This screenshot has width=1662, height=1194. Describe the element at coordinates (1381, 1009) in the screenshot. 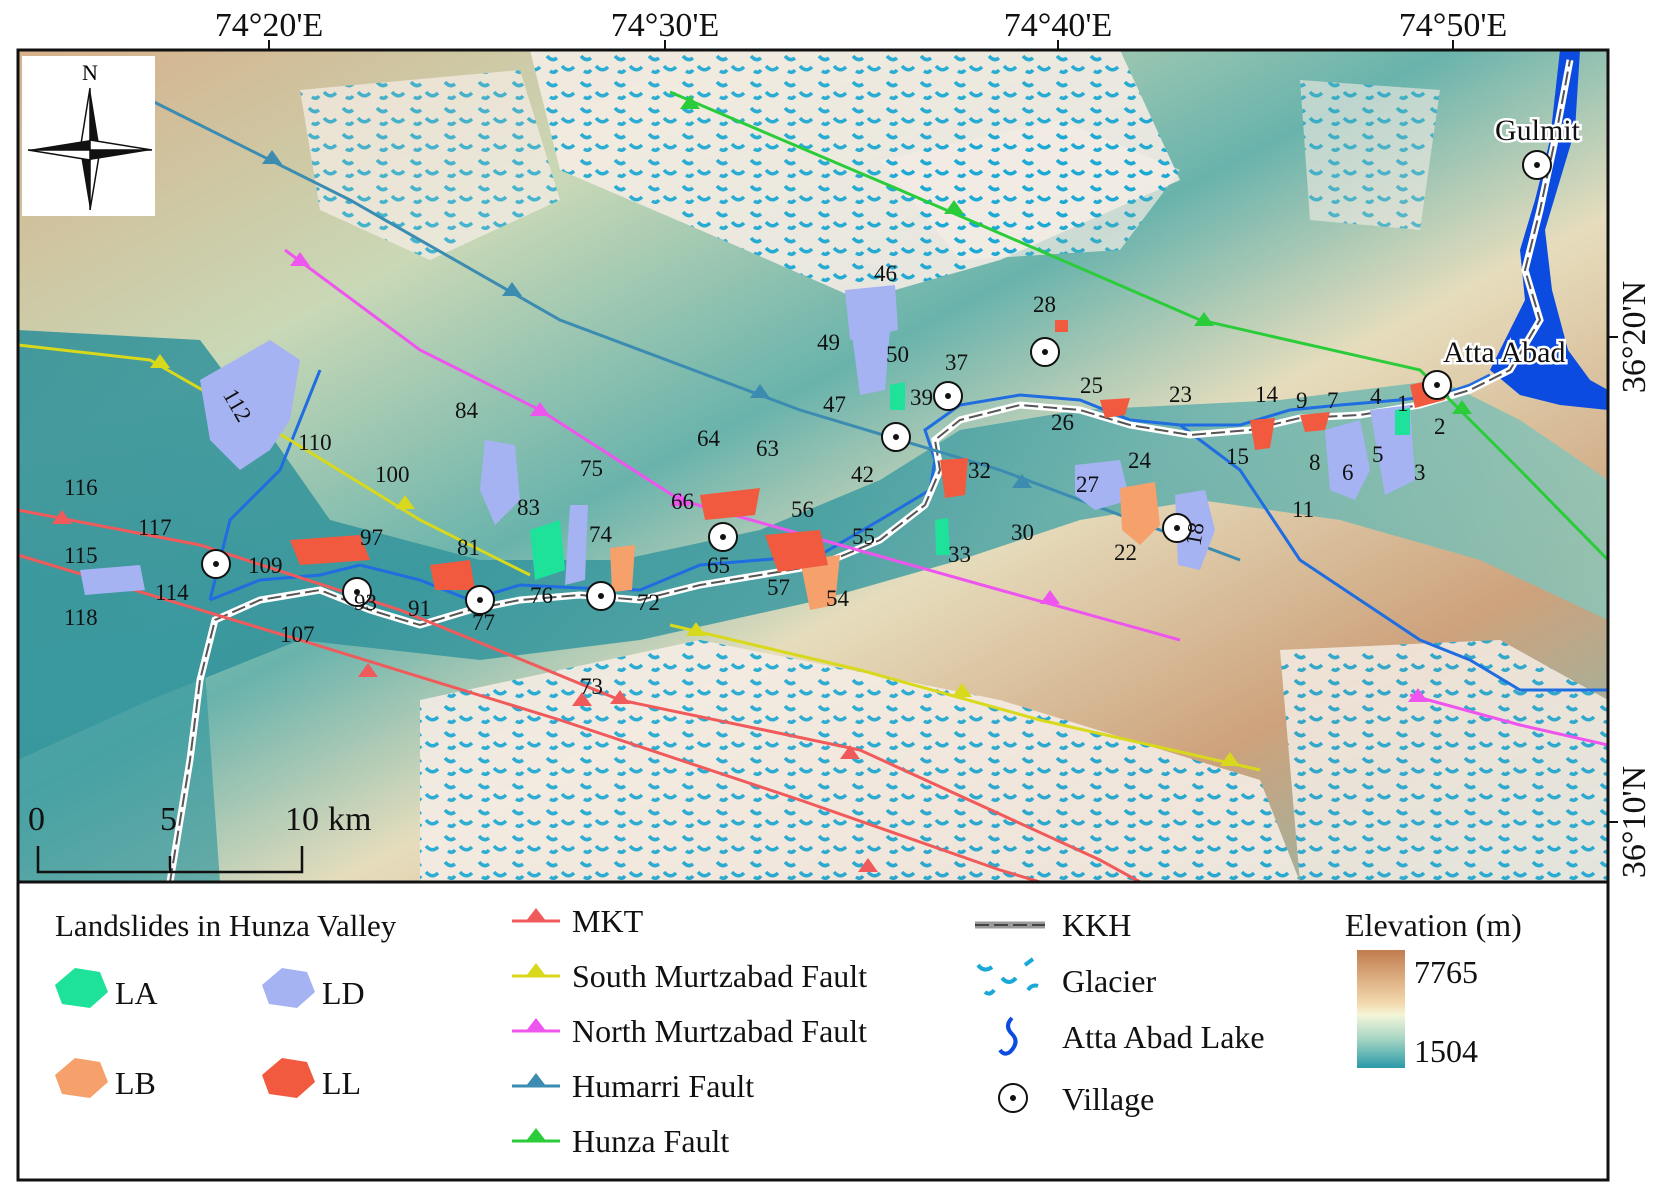

I see `elevation-ramp` at that location.